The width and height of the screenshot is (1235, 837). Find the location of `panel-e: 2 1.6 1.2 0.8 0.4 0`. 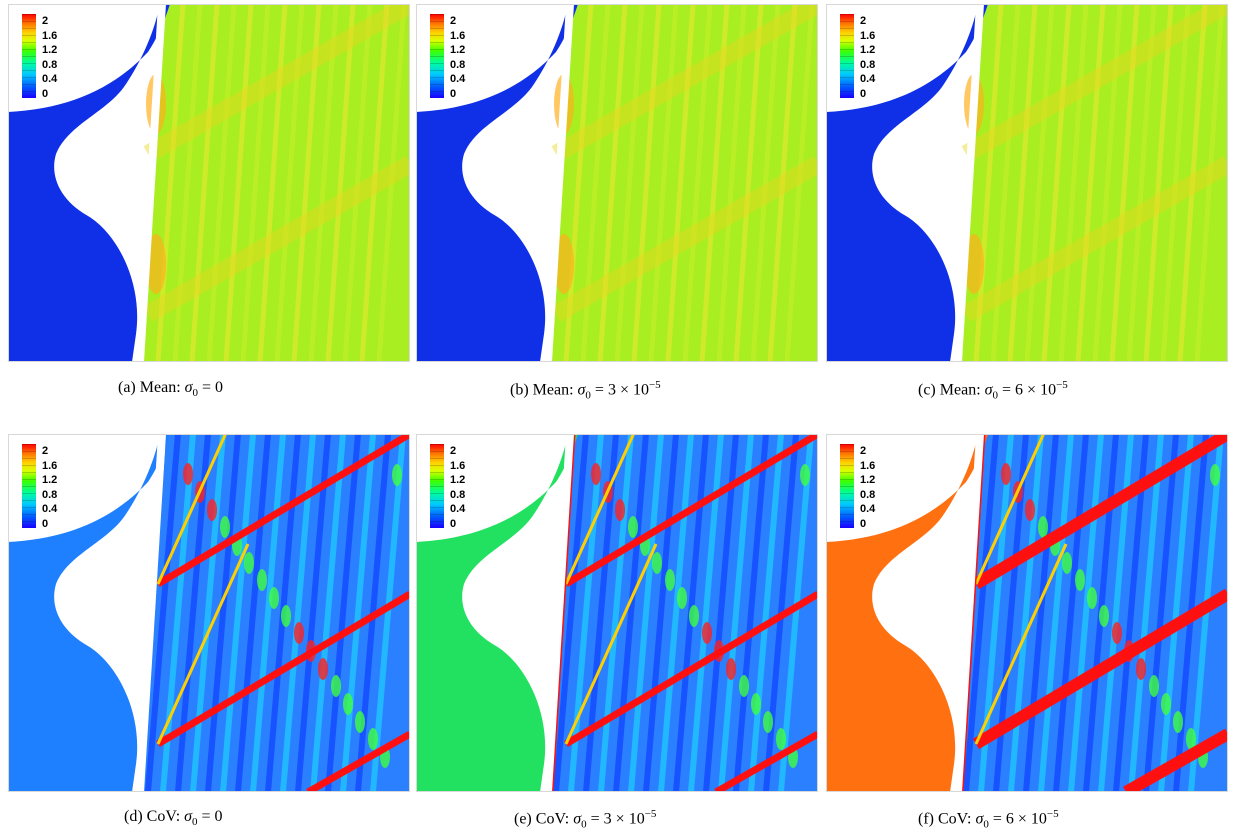

panel-e: 2 1.6 1.2 0.8 0.4 0 is located at coordinates (617, 613).